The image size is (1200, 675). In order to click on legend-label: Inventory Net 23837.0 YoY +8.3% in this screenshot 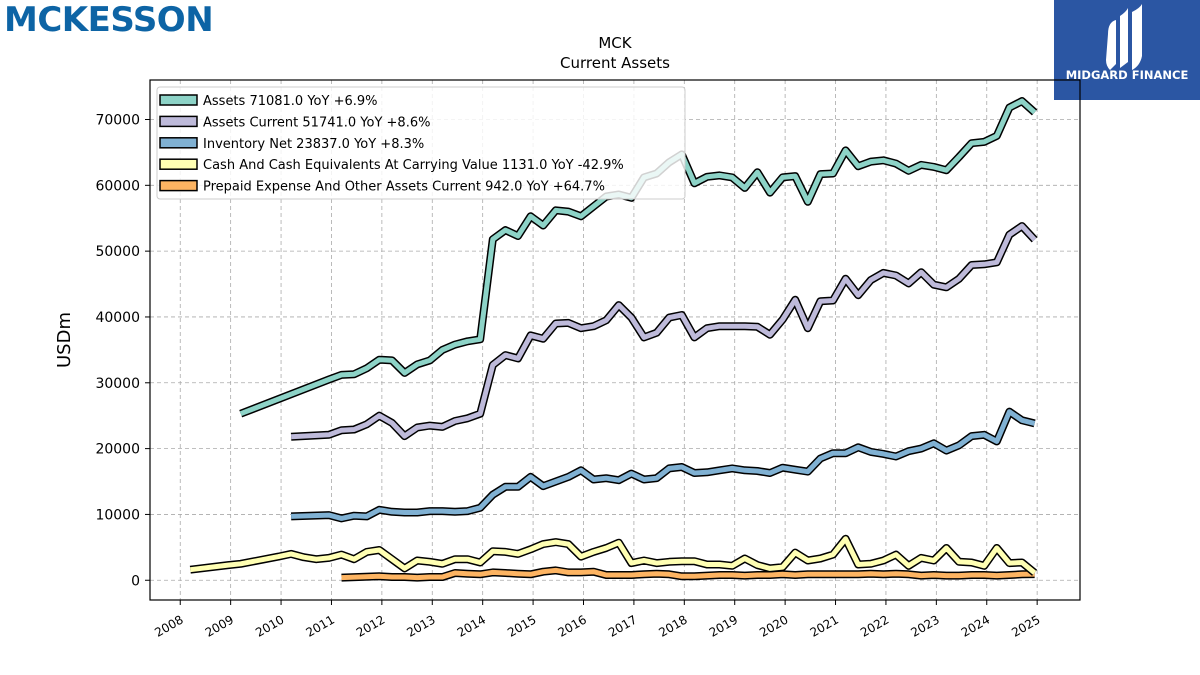, I will do `click(313, 144)`.